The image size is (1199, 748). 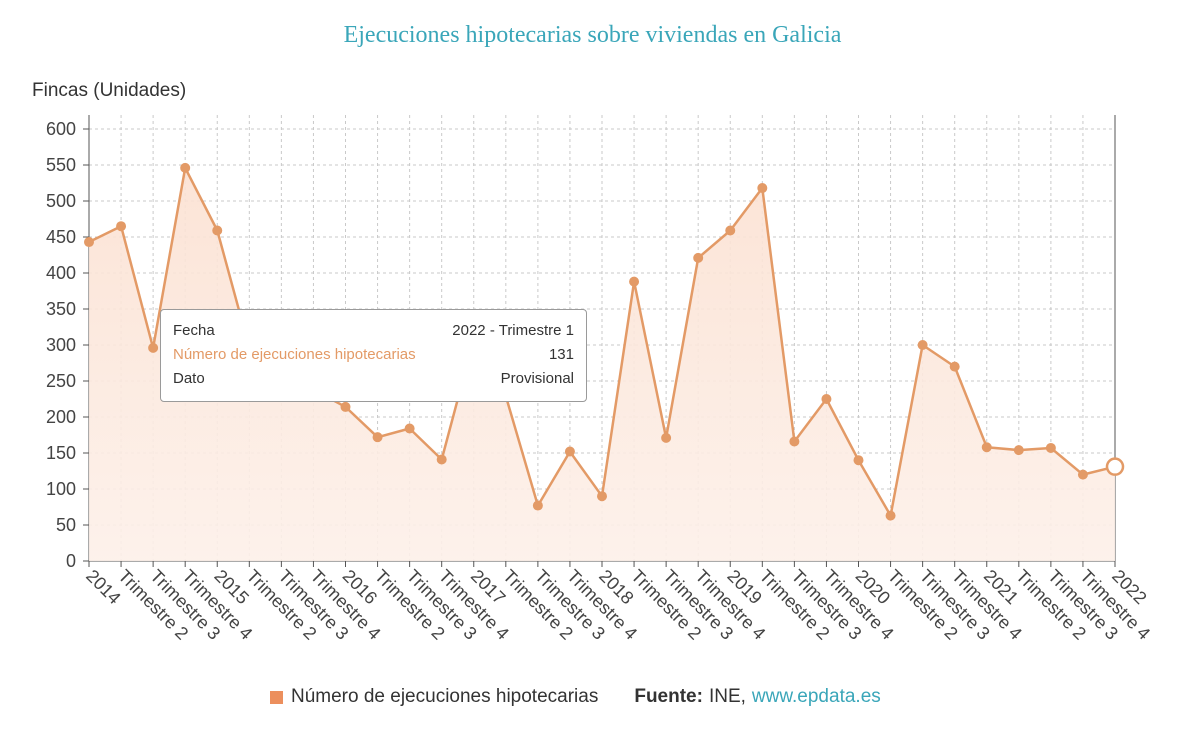 What do you see at coordinates (61, 453) in the screenshot?
I see `y-tick-label: 150` at bounding box center [61, 453].